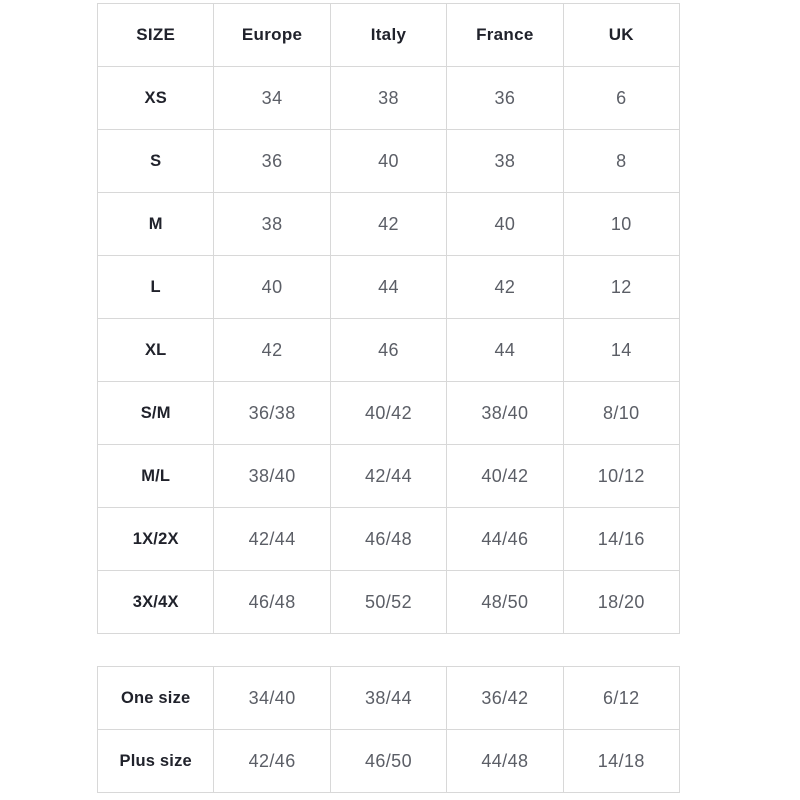 This screenshot has width=800, height=800. What do you see at coordinates (505, 602) in the screenshot?
I see `size-value-cell: 48/50` at bounding box center [505, 602].